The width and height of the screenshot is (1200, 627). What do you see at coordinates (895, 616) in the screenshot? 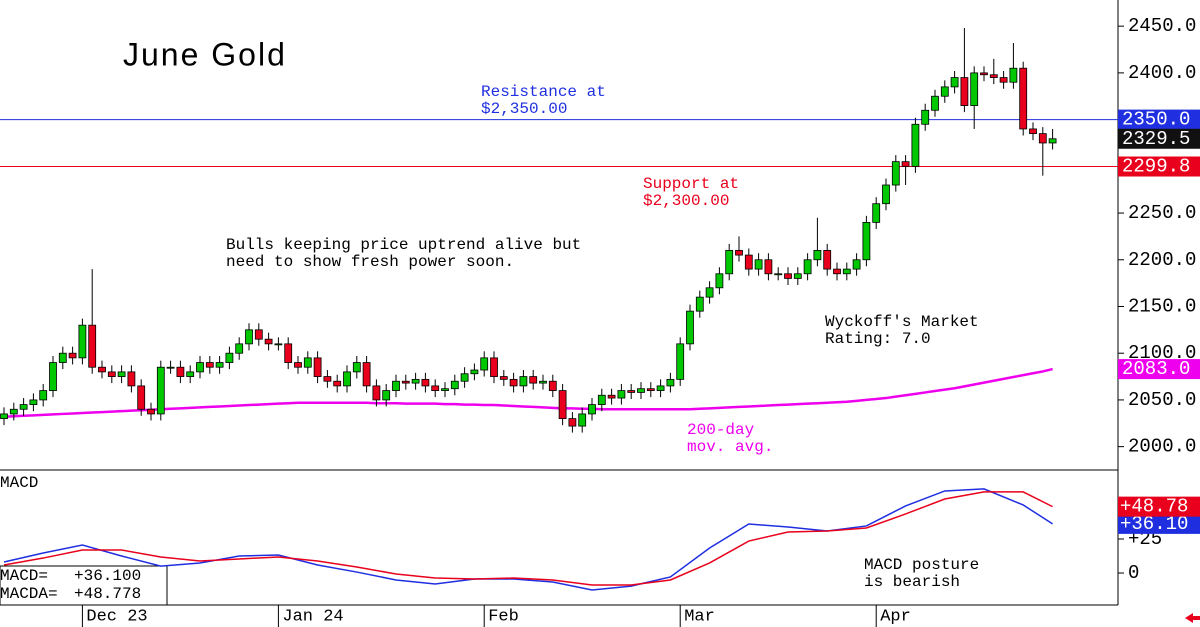
I see `x-tick-label: Apr` at bounding box center [895, 616].